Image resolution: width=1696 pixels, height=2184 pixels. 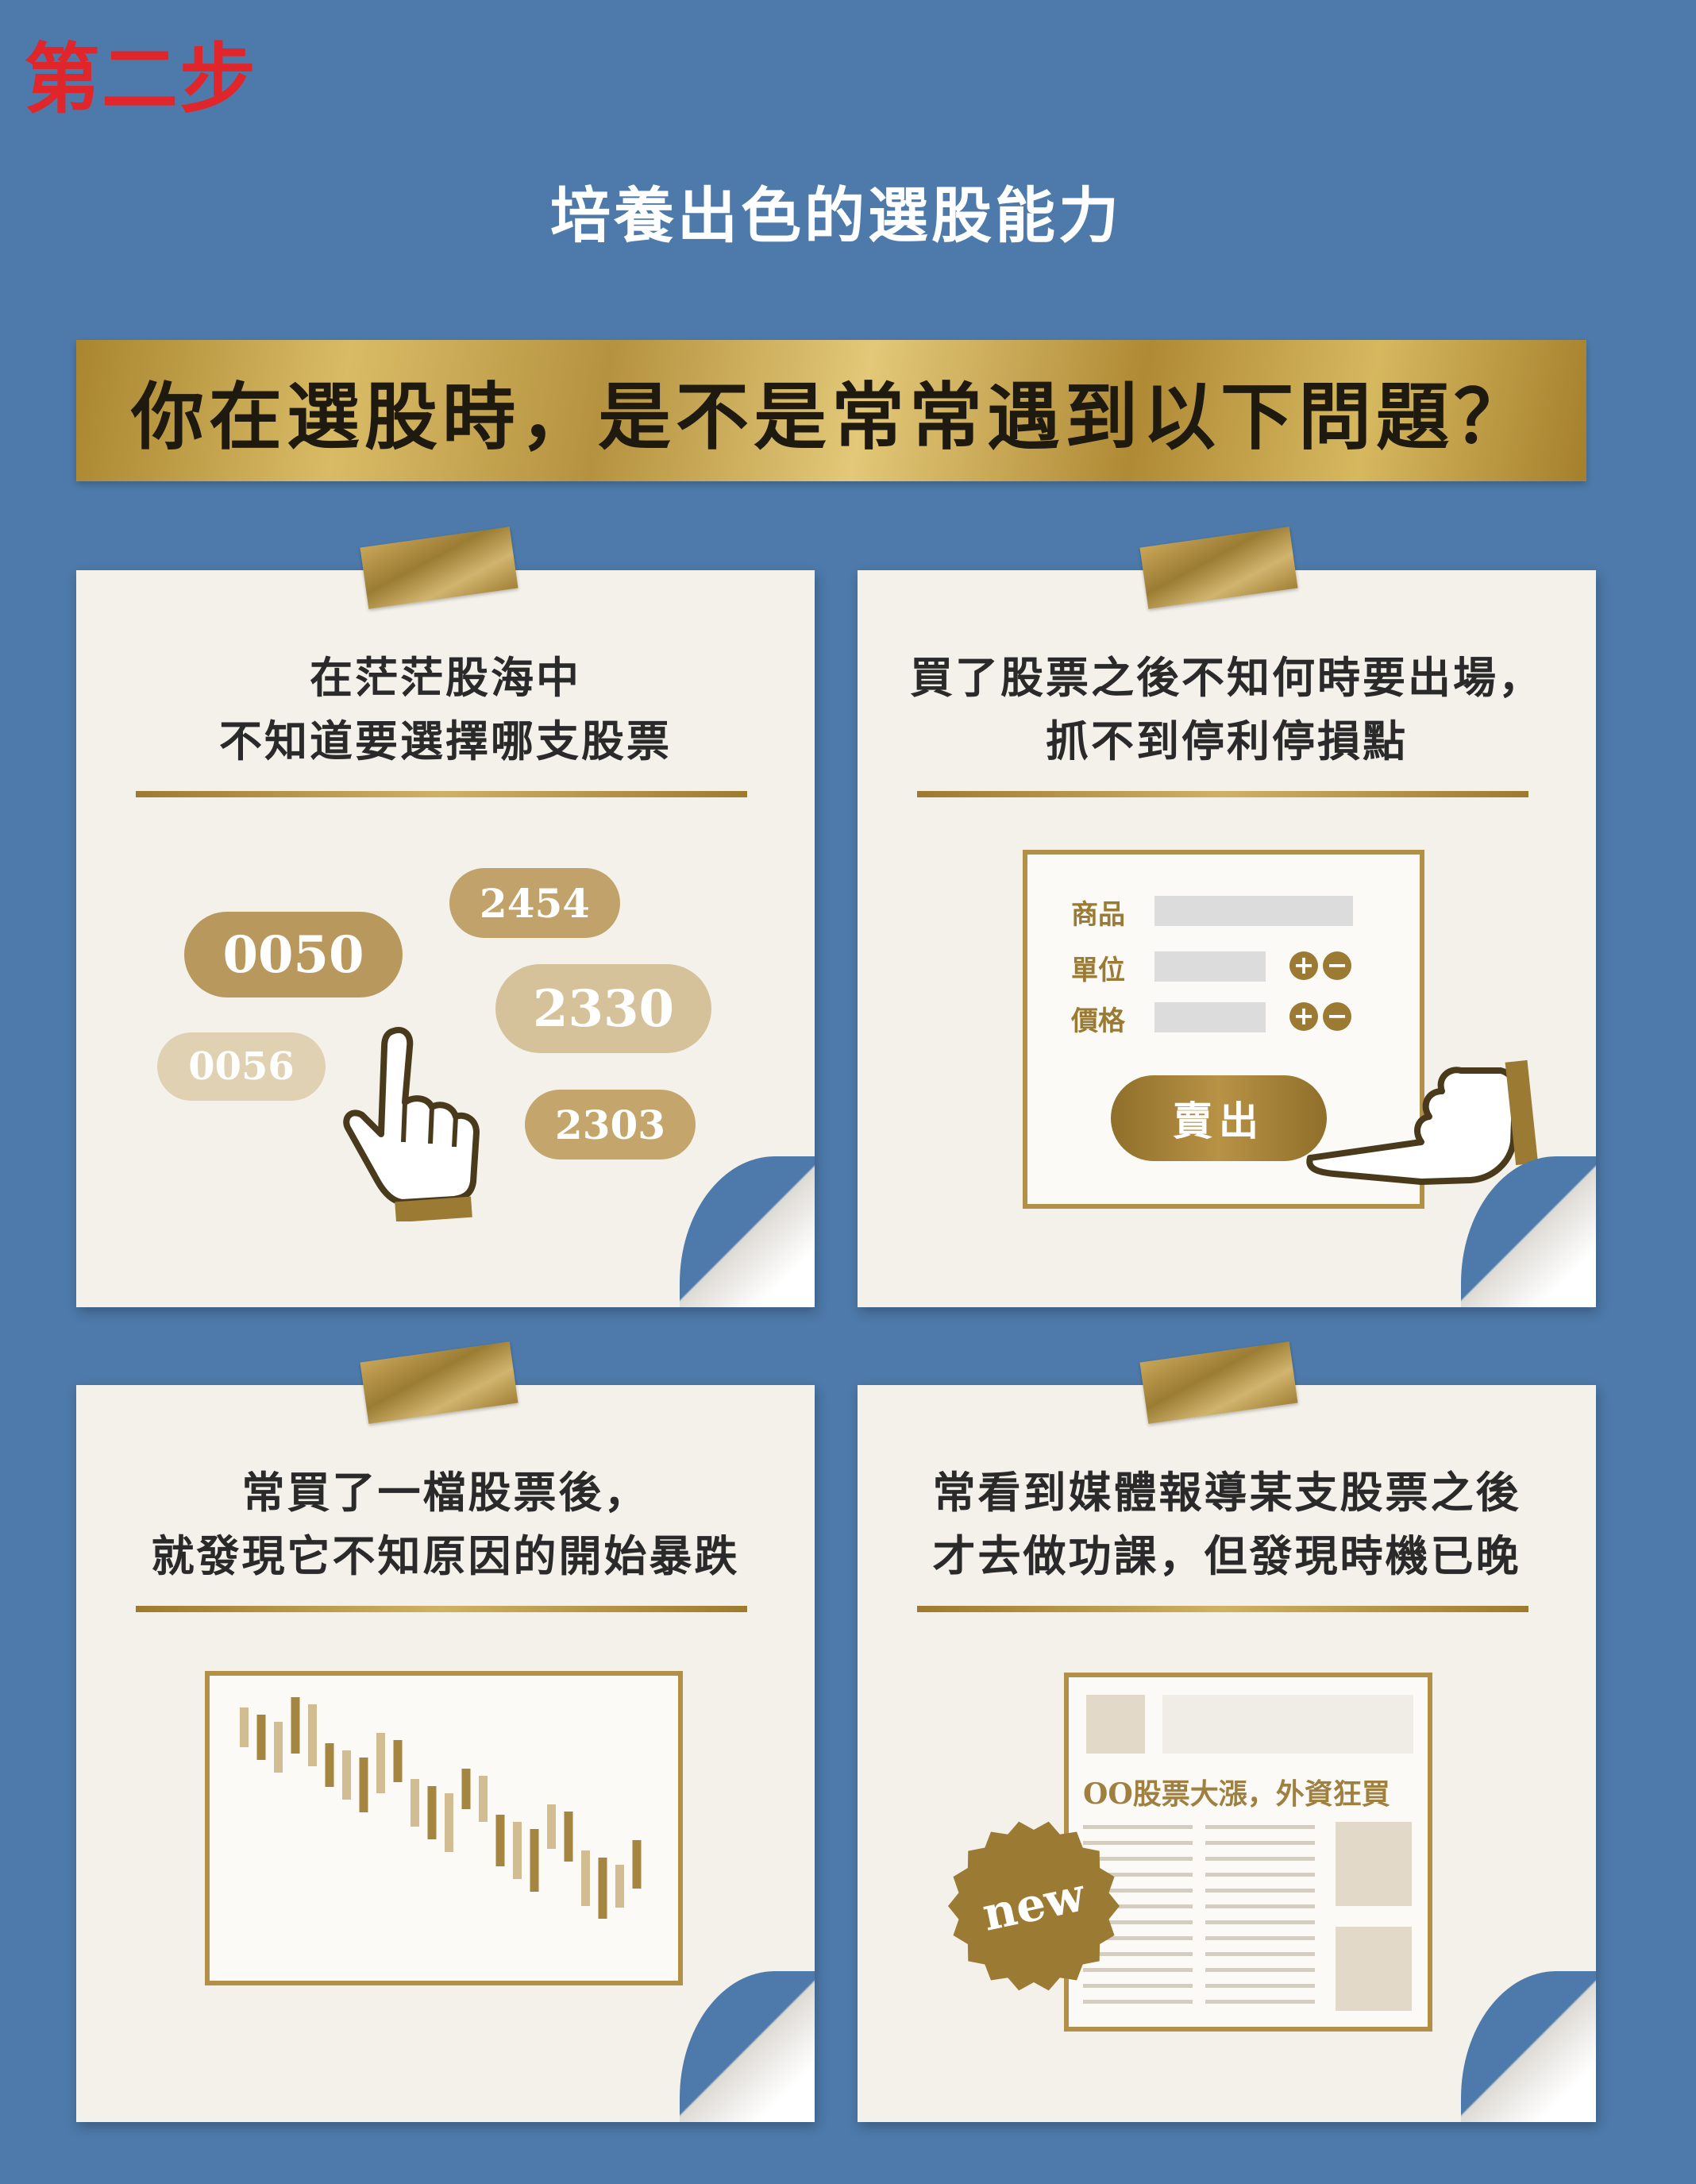 What do you see at coordinates (1337, 966) in the screenshot?
I see `unit-minus-button: −` at bounding box center [1337, 966].